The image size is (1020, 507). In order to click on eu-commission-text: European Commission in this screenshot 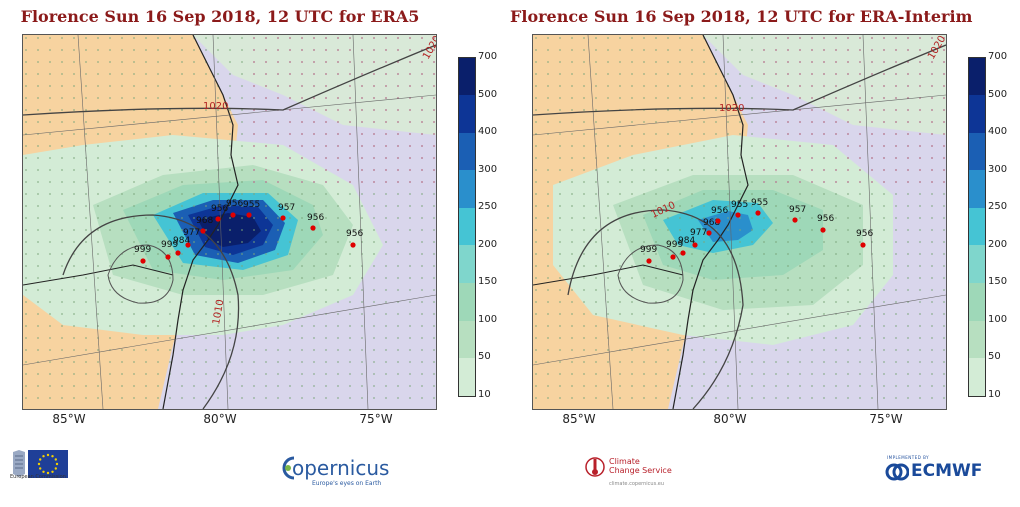, I will do `click(38, 477)`.